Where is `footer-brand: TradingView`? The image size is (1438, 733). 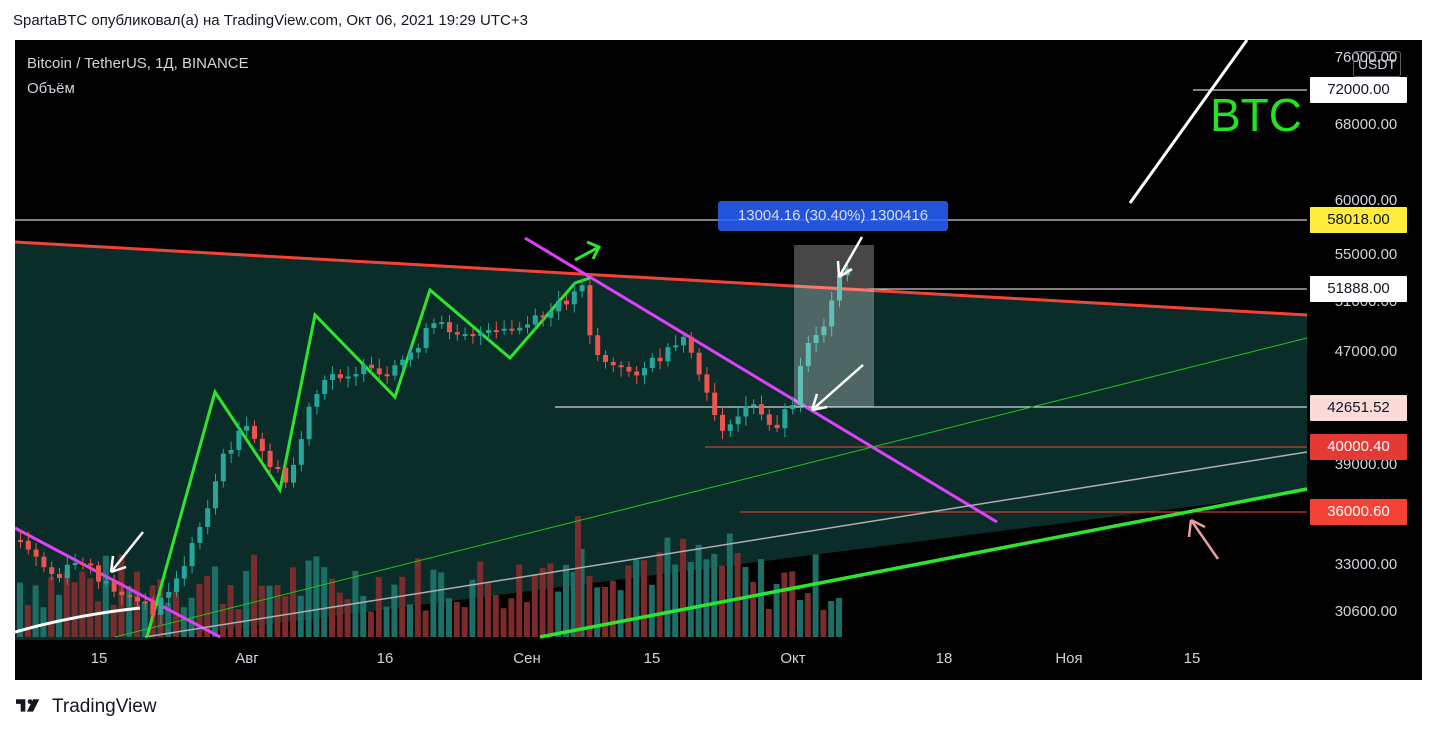 footer-brand: TradingView is located at coordinates (86, 707).